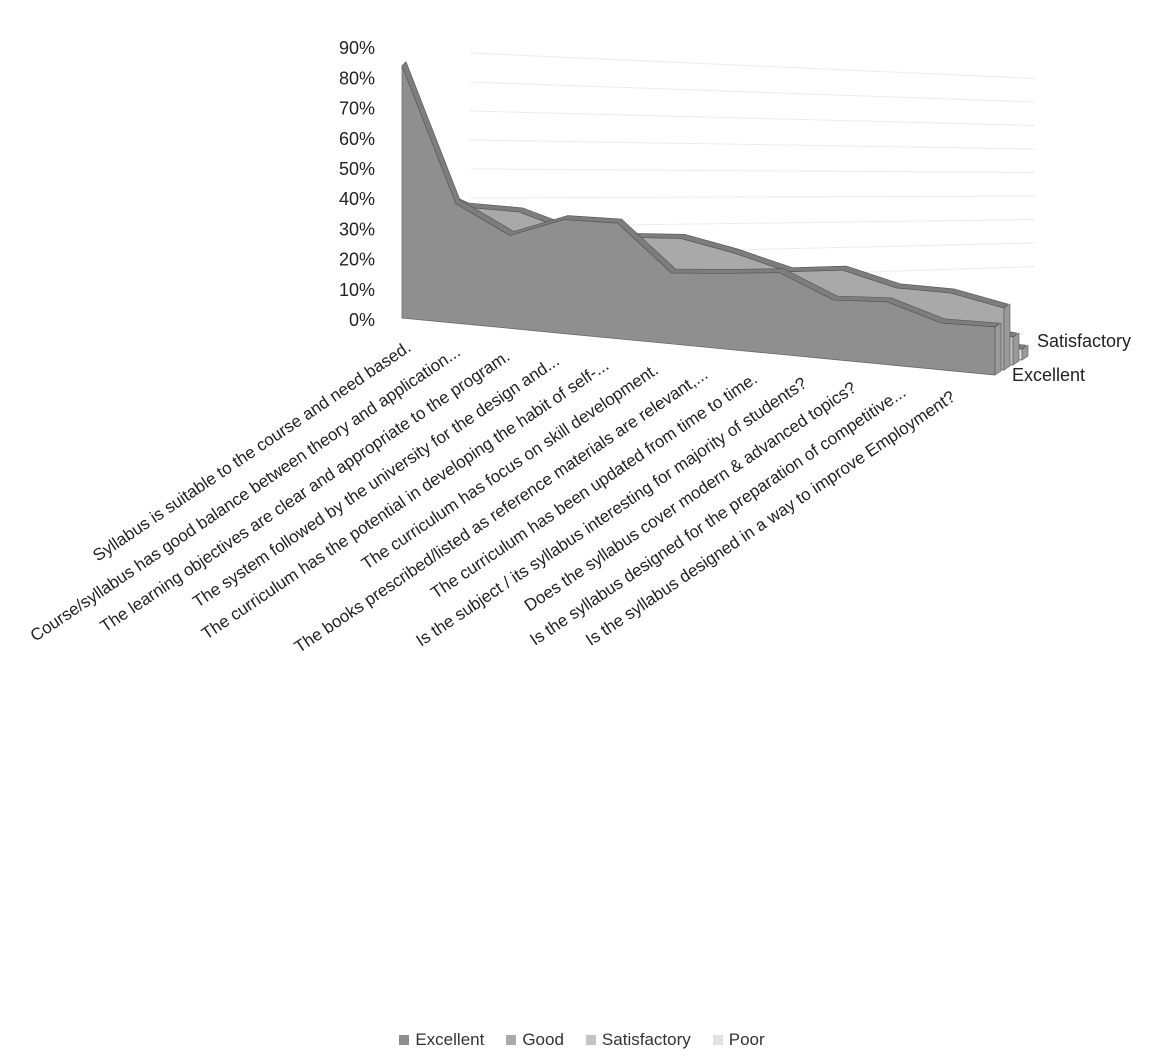  I want to click on legend-item-good: Good, so click(535, 1040).